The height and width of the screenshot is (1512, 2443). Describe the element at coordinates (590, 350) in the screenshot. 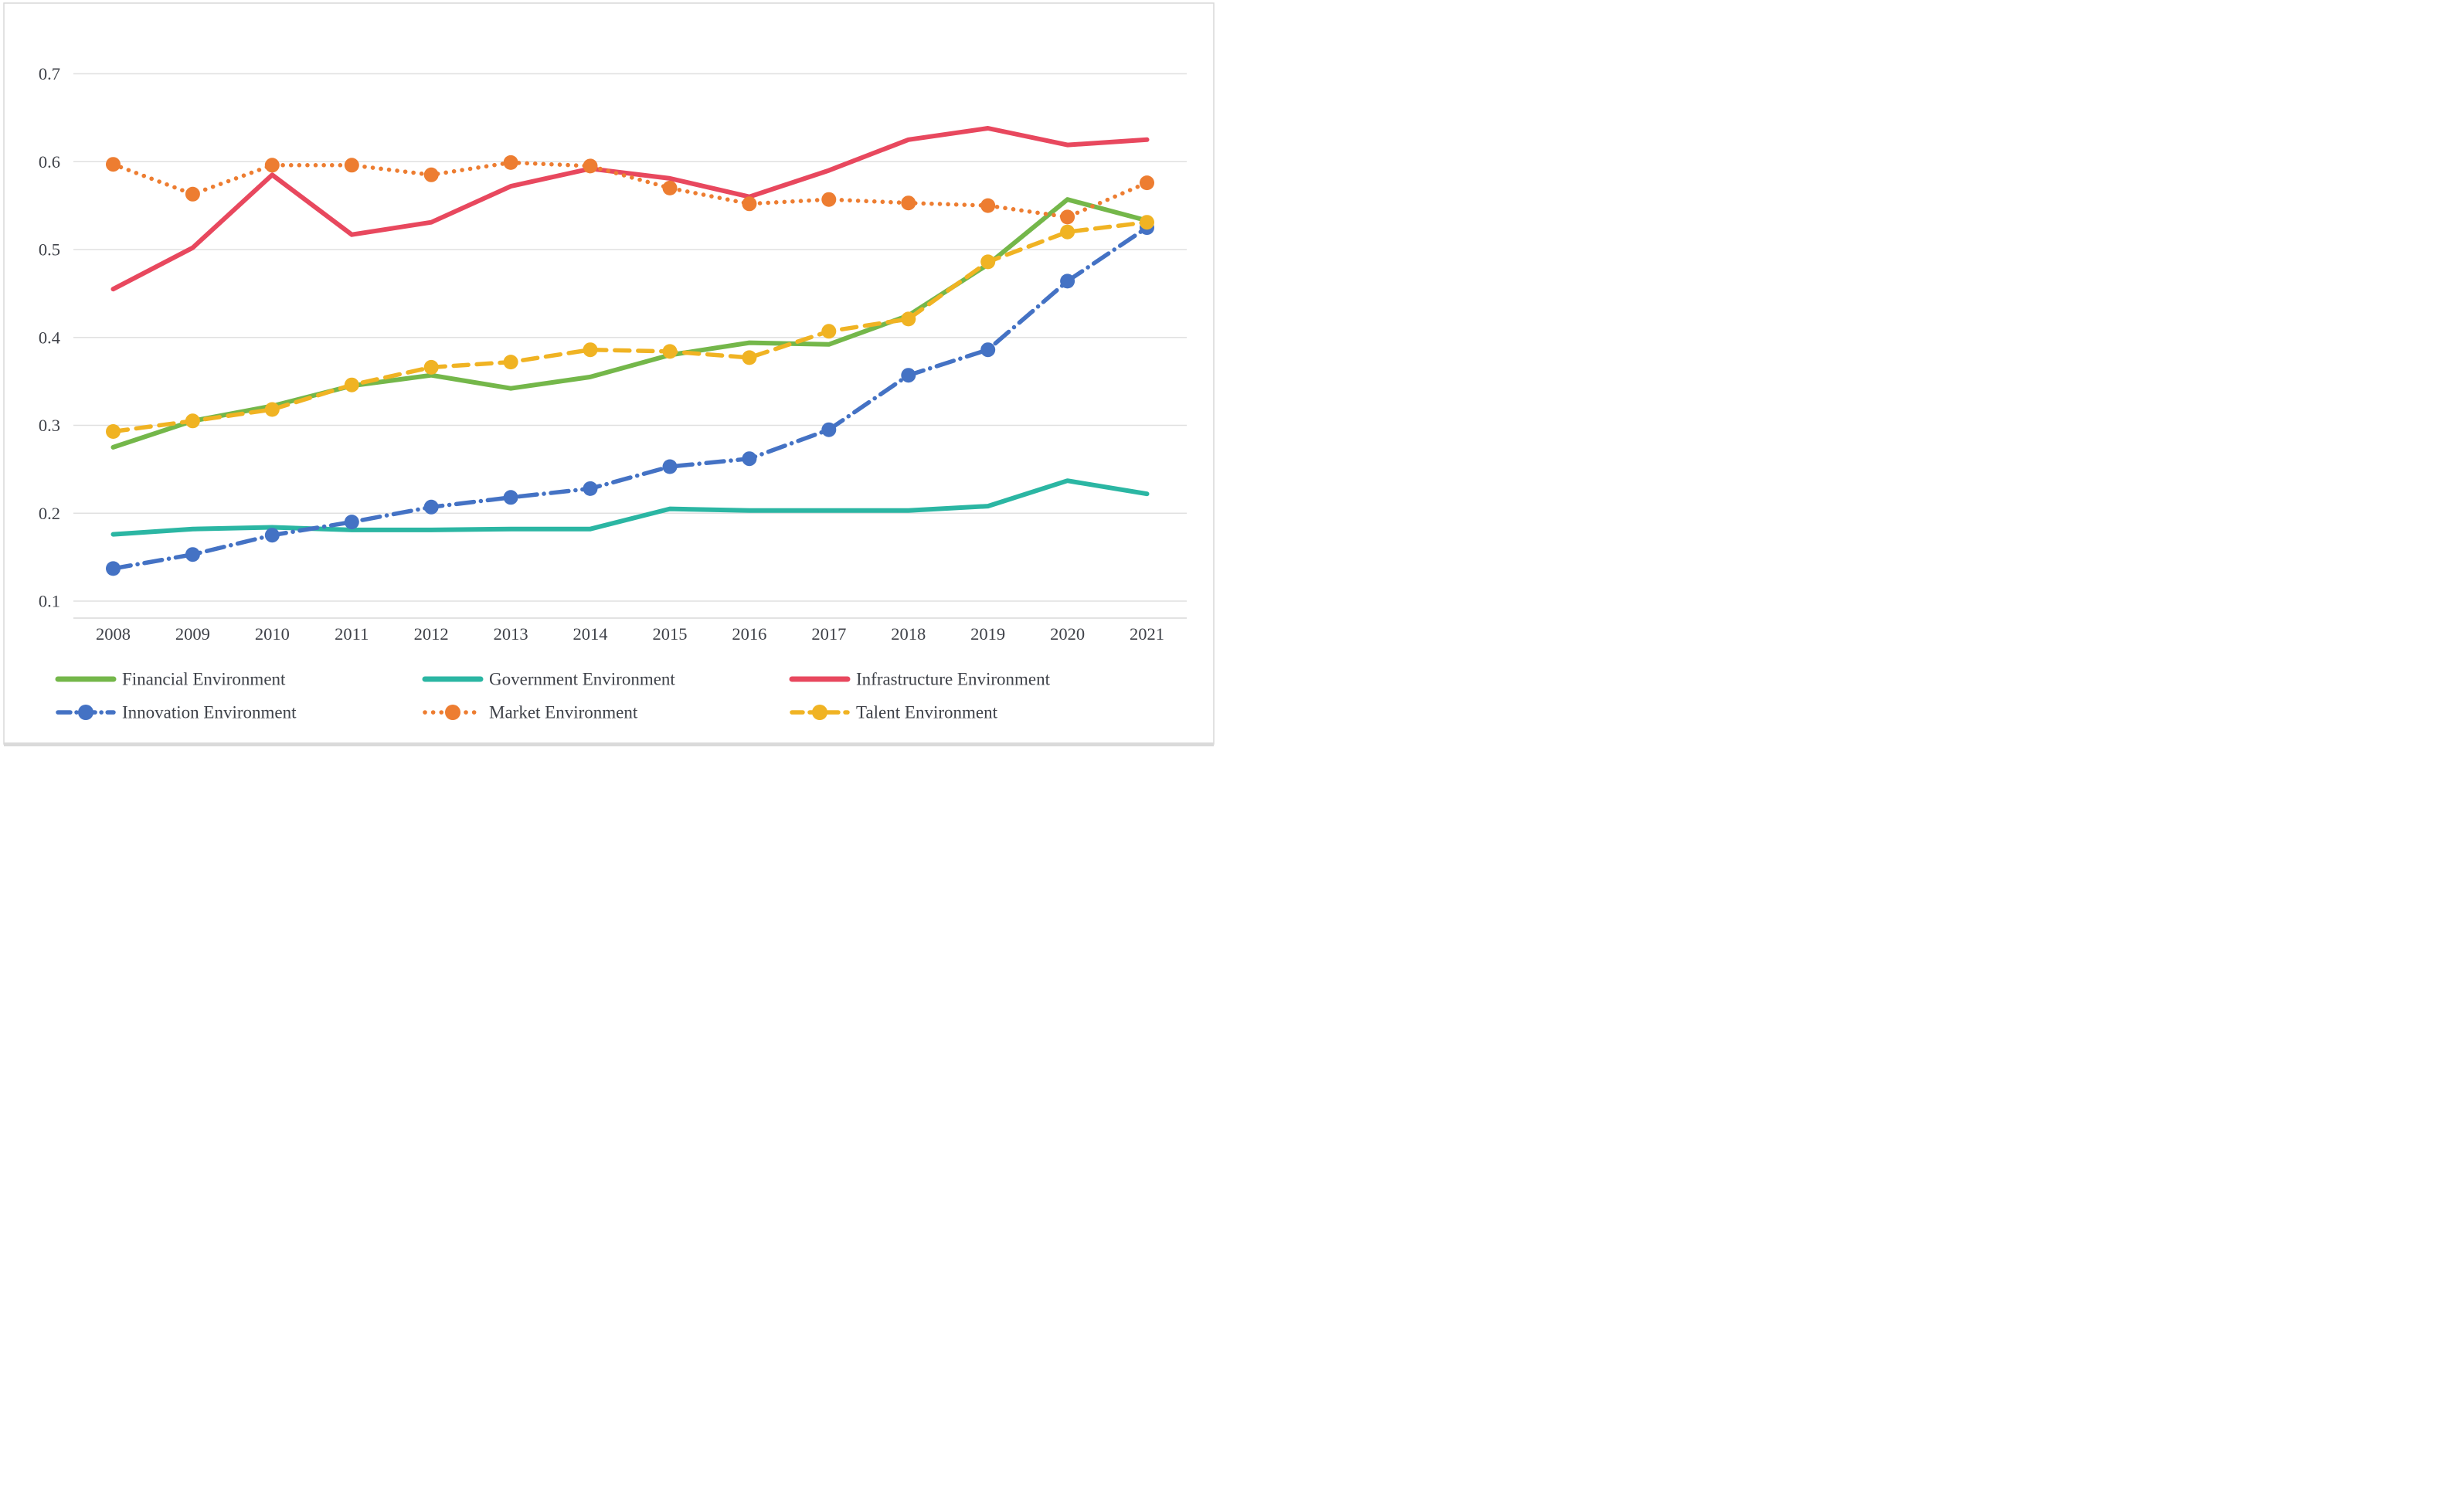

I see `talent-environment-marker-2014` at that location.